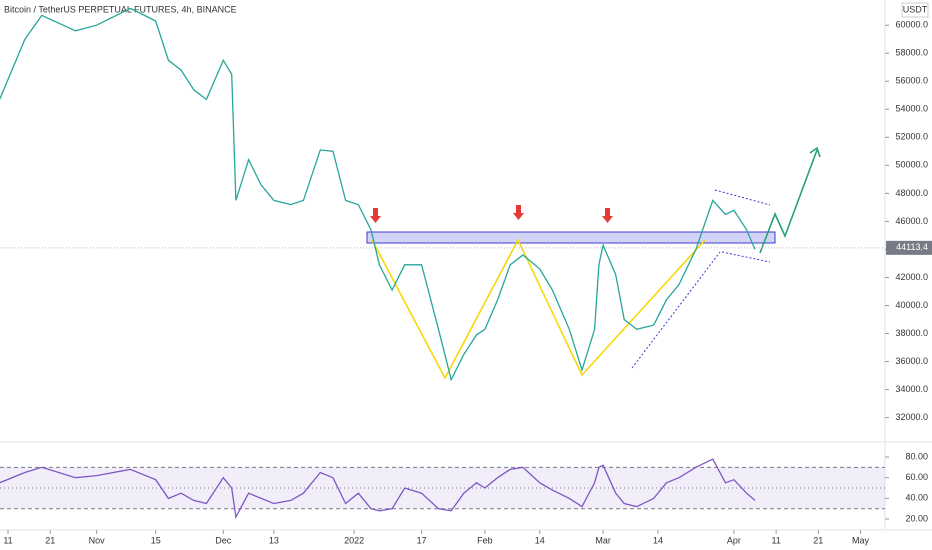 The image size is (932, 550). Describe the element at coordinates (912, 247) in the screenshot. I see `last-price-label: 44113.4` at that location.